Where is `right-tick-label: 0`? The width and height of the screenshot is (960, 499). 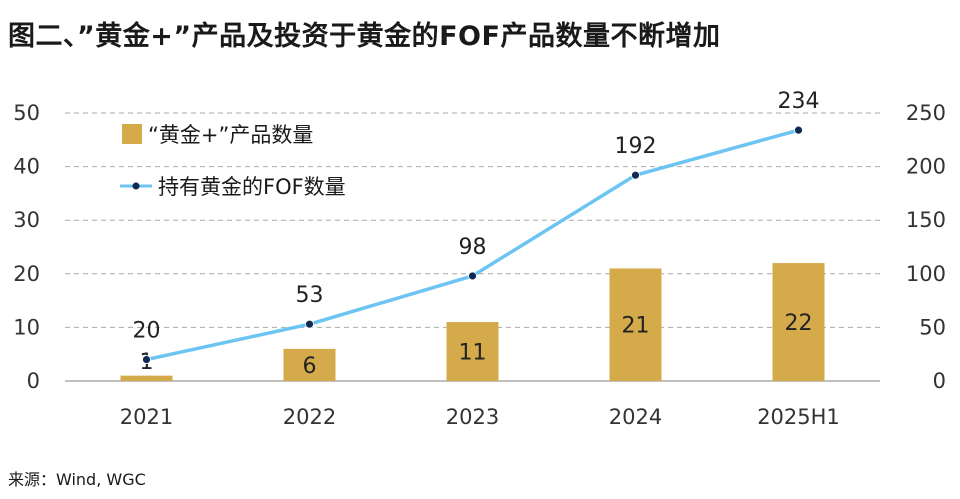 right-tick-label: 0 is located at coordinates (939, 381).